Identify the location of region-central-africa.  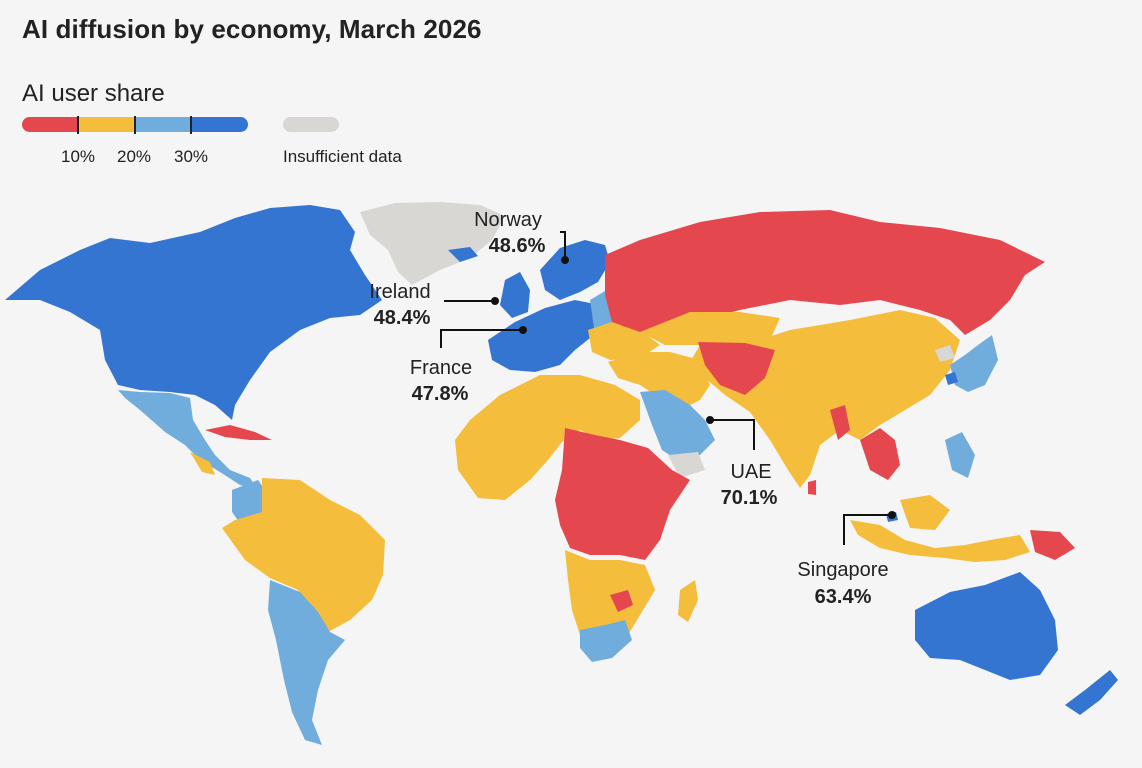
(622, 494).